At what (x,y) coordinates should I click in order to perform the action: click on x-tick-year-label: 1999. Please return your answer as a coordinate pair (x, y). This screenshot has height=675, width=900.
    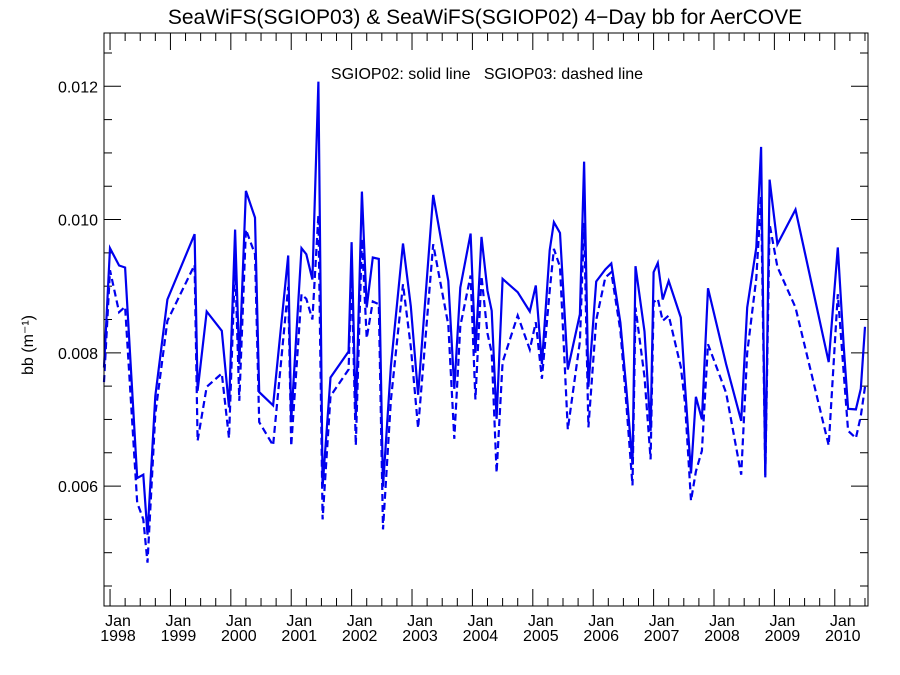
    Looking at the image, I should click on (179, 636).